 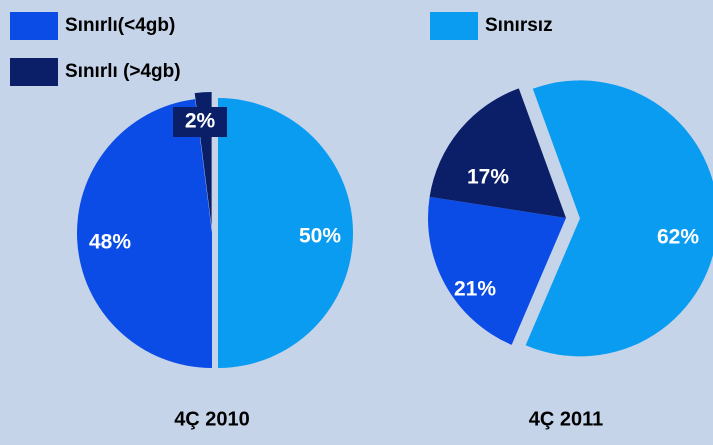 I want to click on label-box, so click(x=200, y=122).